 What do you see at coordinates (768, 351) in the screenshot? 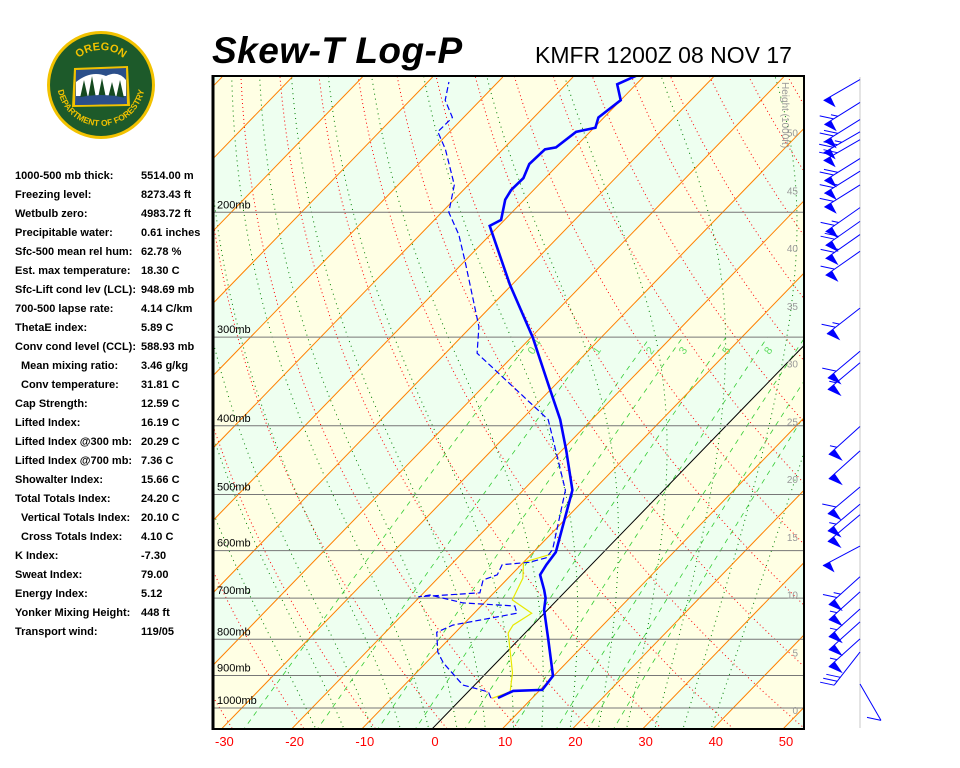
I see `mixing-ratio-label: 8` at bounding box center [768, 351].